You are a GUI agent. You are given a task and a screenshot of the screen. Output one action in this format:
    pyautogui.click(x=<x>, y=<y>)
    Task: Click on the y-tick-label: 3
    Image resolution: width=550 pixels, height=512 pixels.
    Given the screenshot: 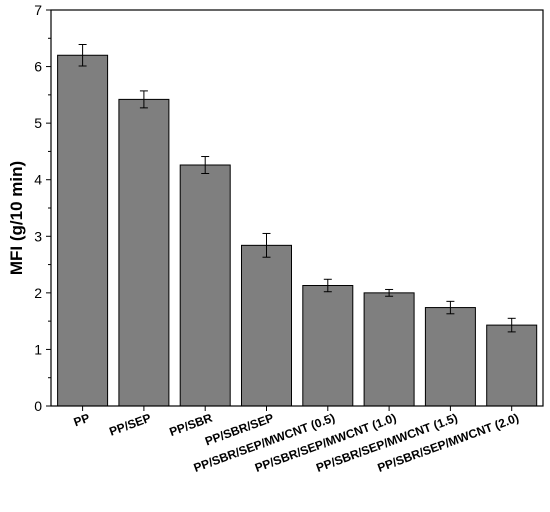 What is the action you would take?
    pyautogui.click(x=38, y=236)
    